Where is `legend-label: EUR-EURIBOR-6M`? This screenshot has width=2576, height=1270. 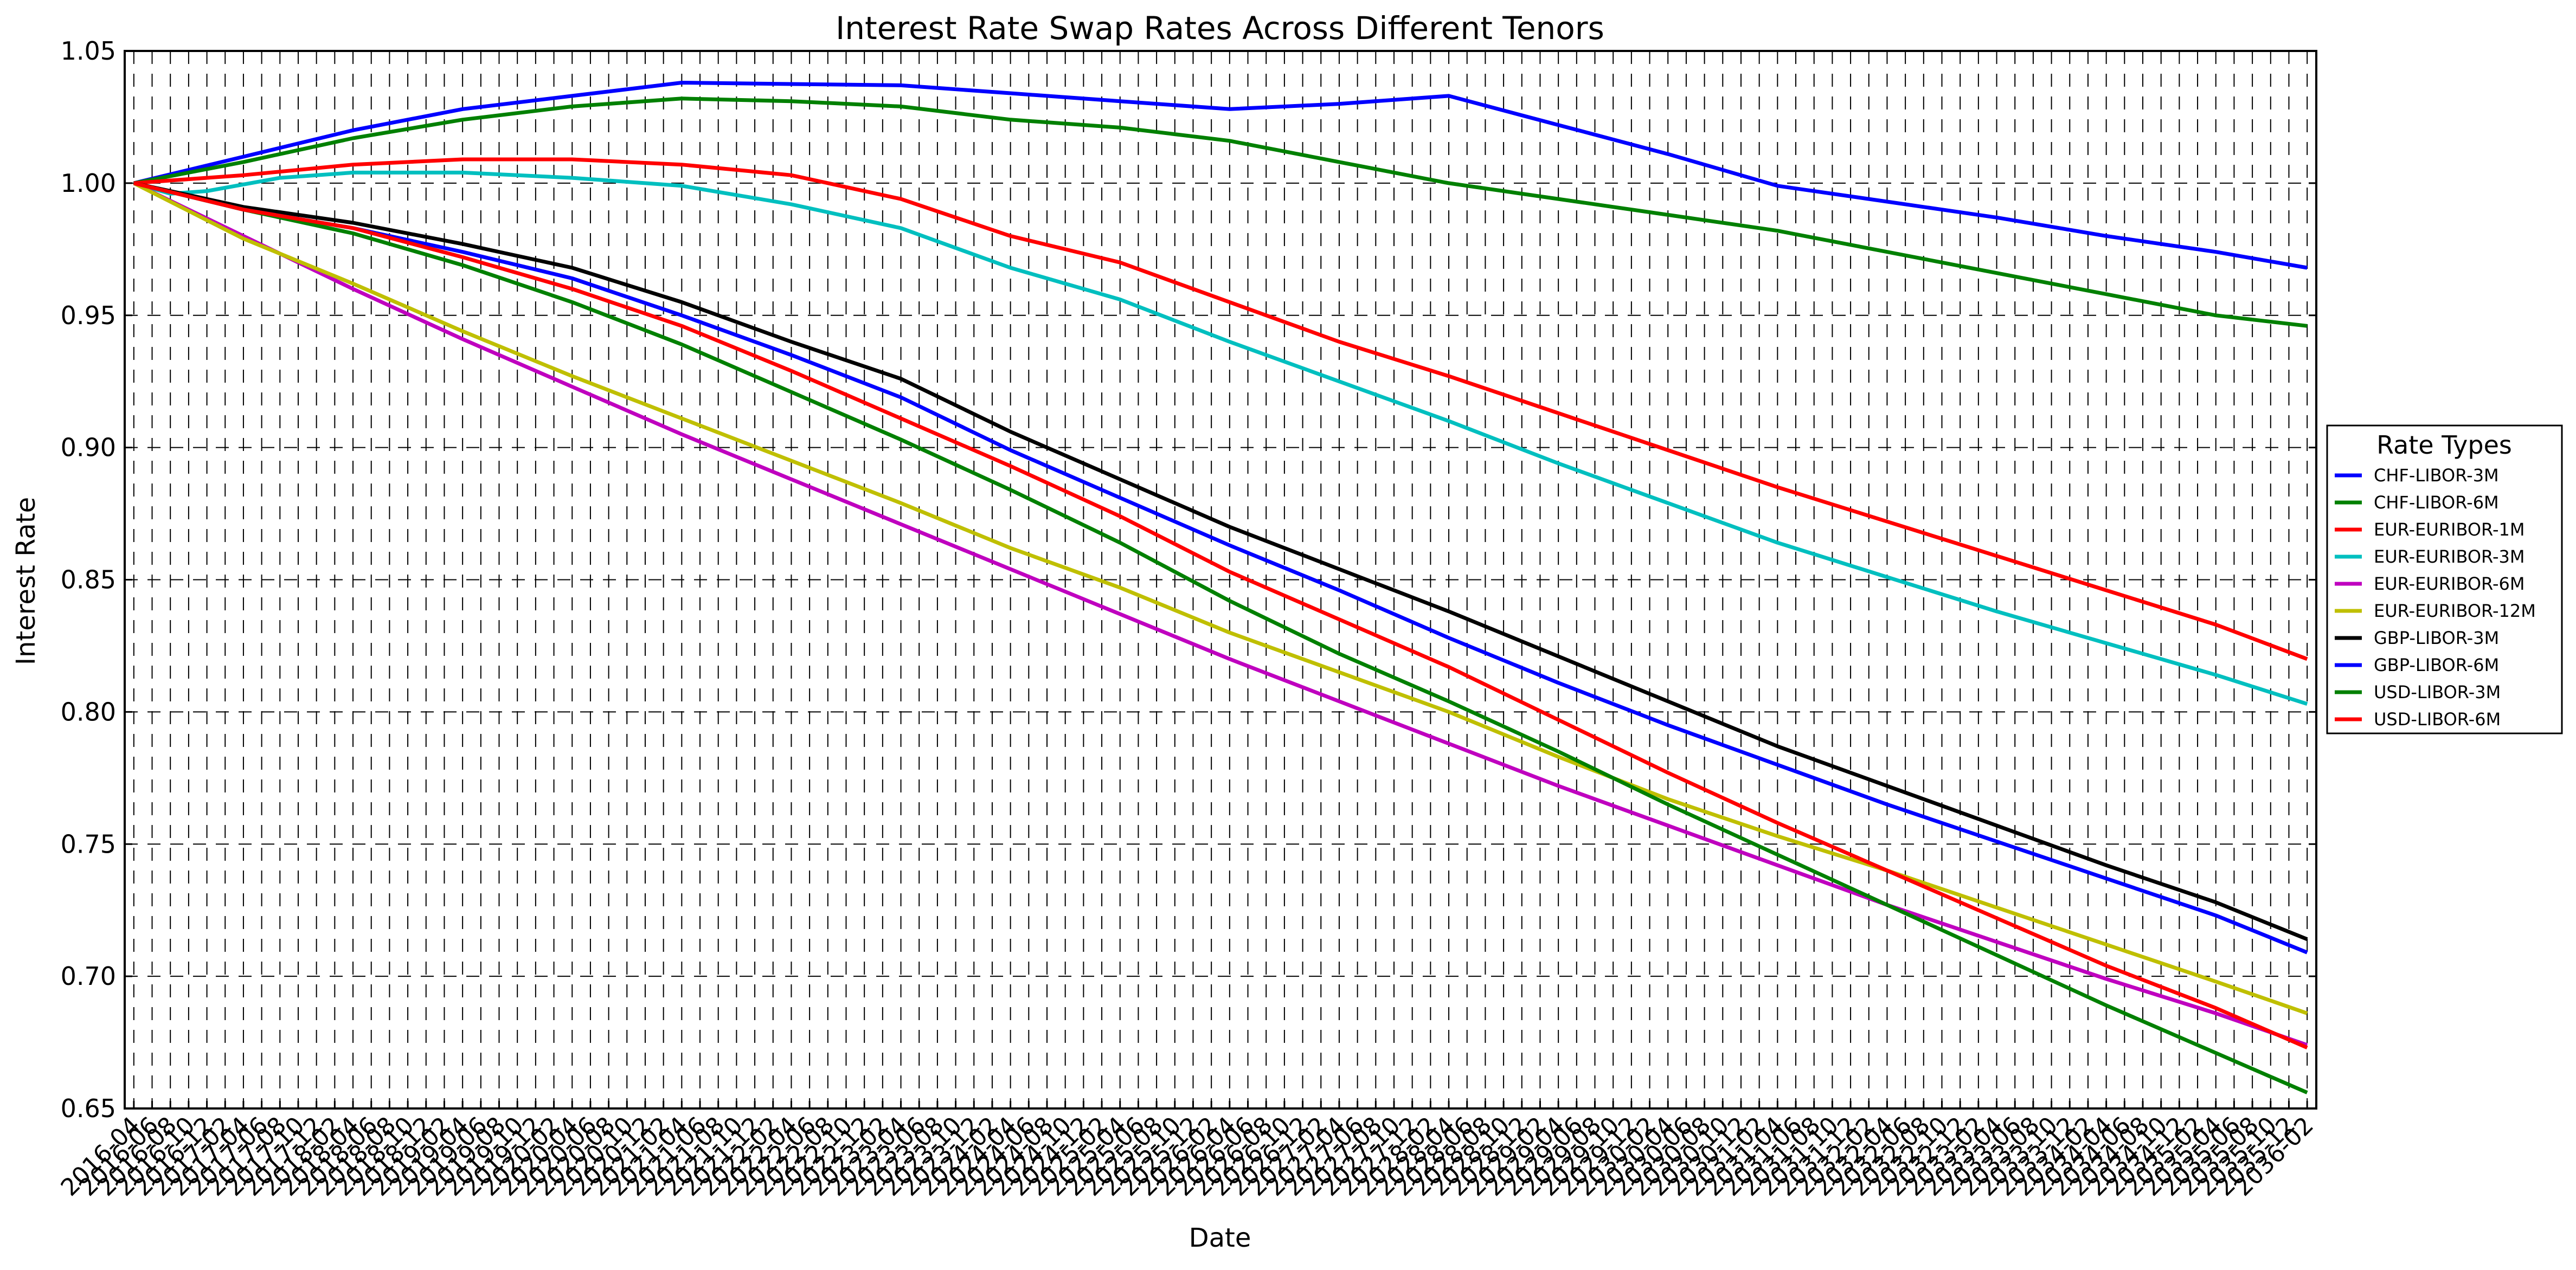 legend-label: EUR-EURIBOR-6M is located at coordinates (2449, 583).